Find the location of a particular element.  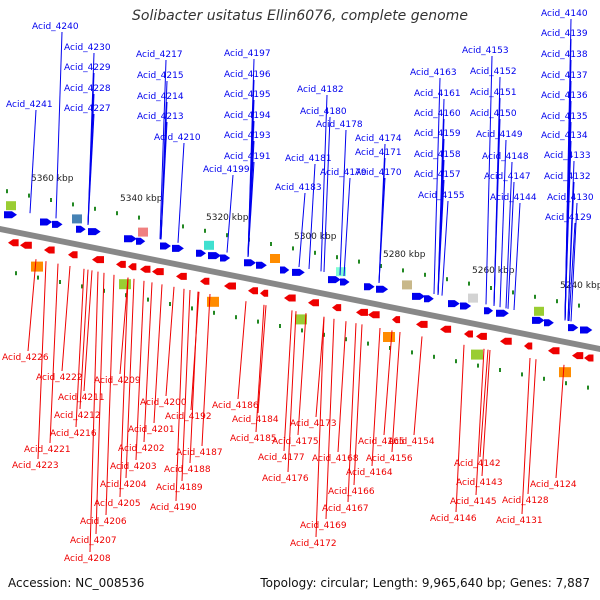

forward-gene-label: Acid_4213 is located at coordinates (160, 117).